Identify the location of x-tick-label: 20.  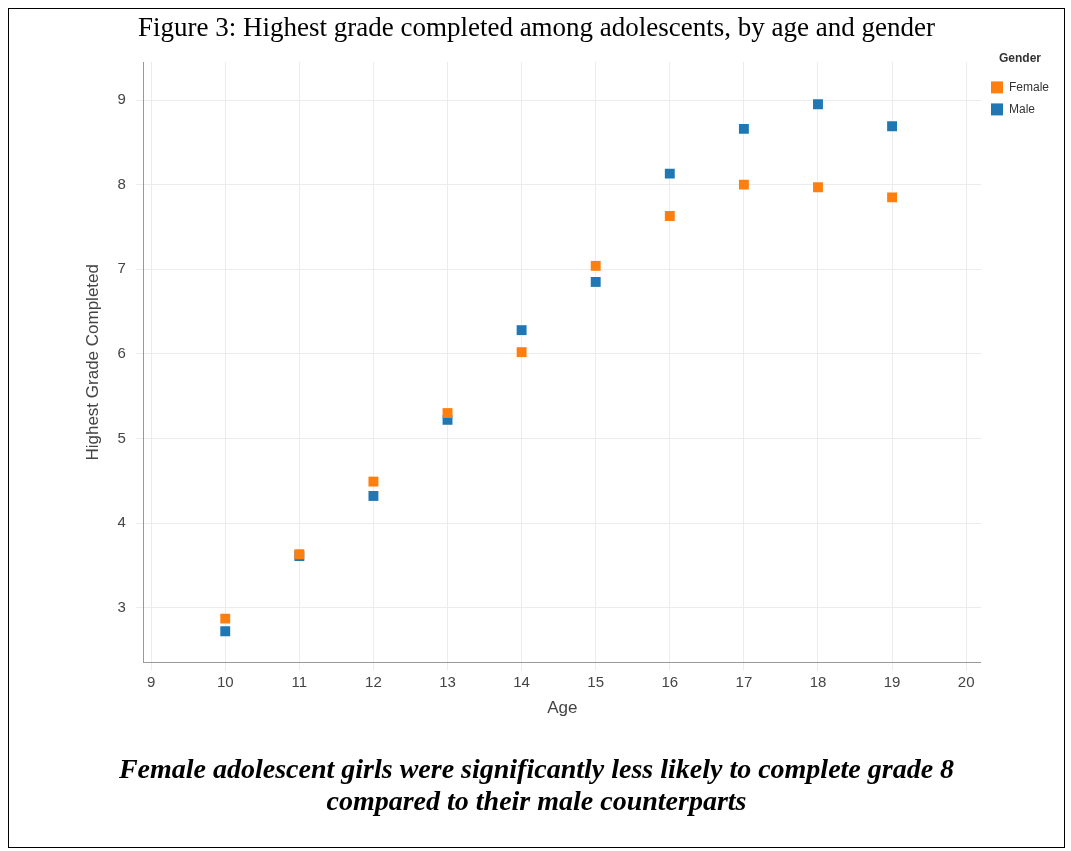
(966, 681).